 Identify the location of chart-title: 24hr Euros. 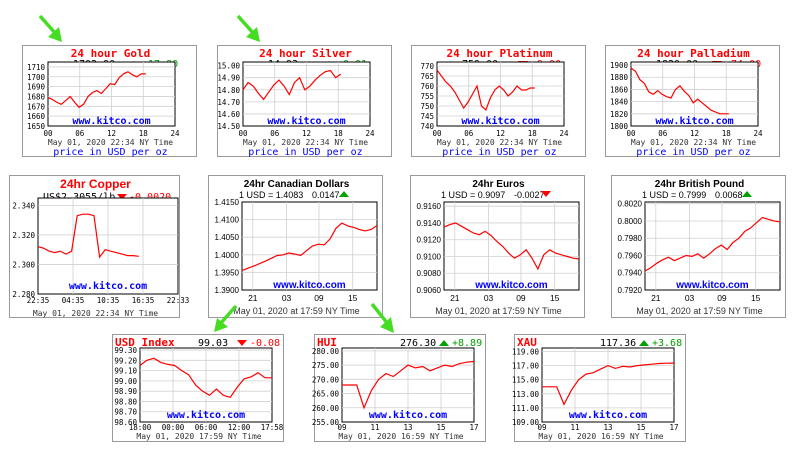
(498, 184).